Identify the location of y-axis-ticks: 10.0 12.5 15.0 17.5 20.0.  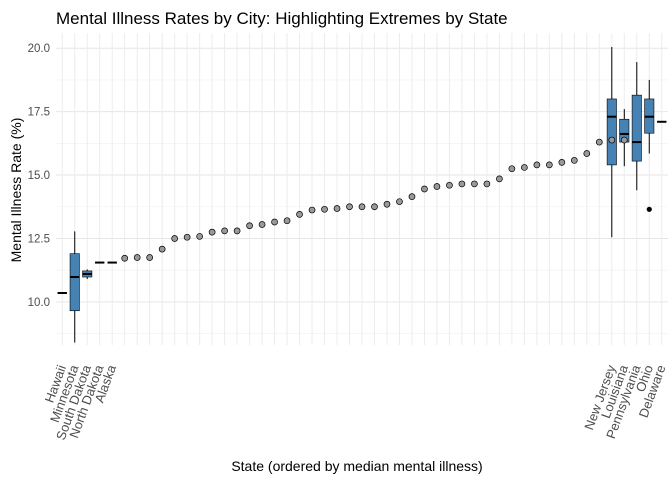
(39, 176).